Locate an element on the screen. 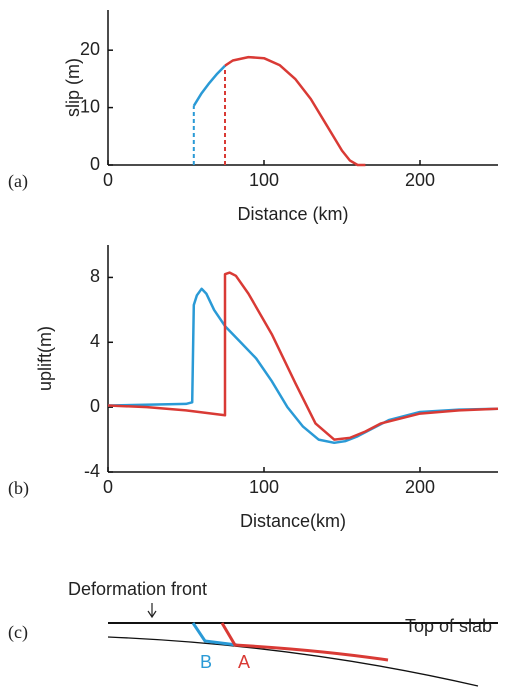 This screenshot has height=688, width=516. fault-a is located at coordinates (304, 642).